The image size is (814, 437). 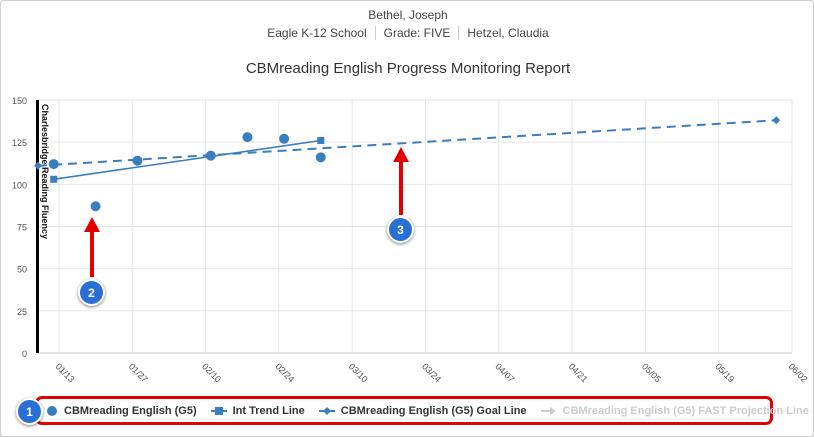 I want to click on y-axis-label: Charlesbridge Reading Fluency, so click(x=45, y=171).